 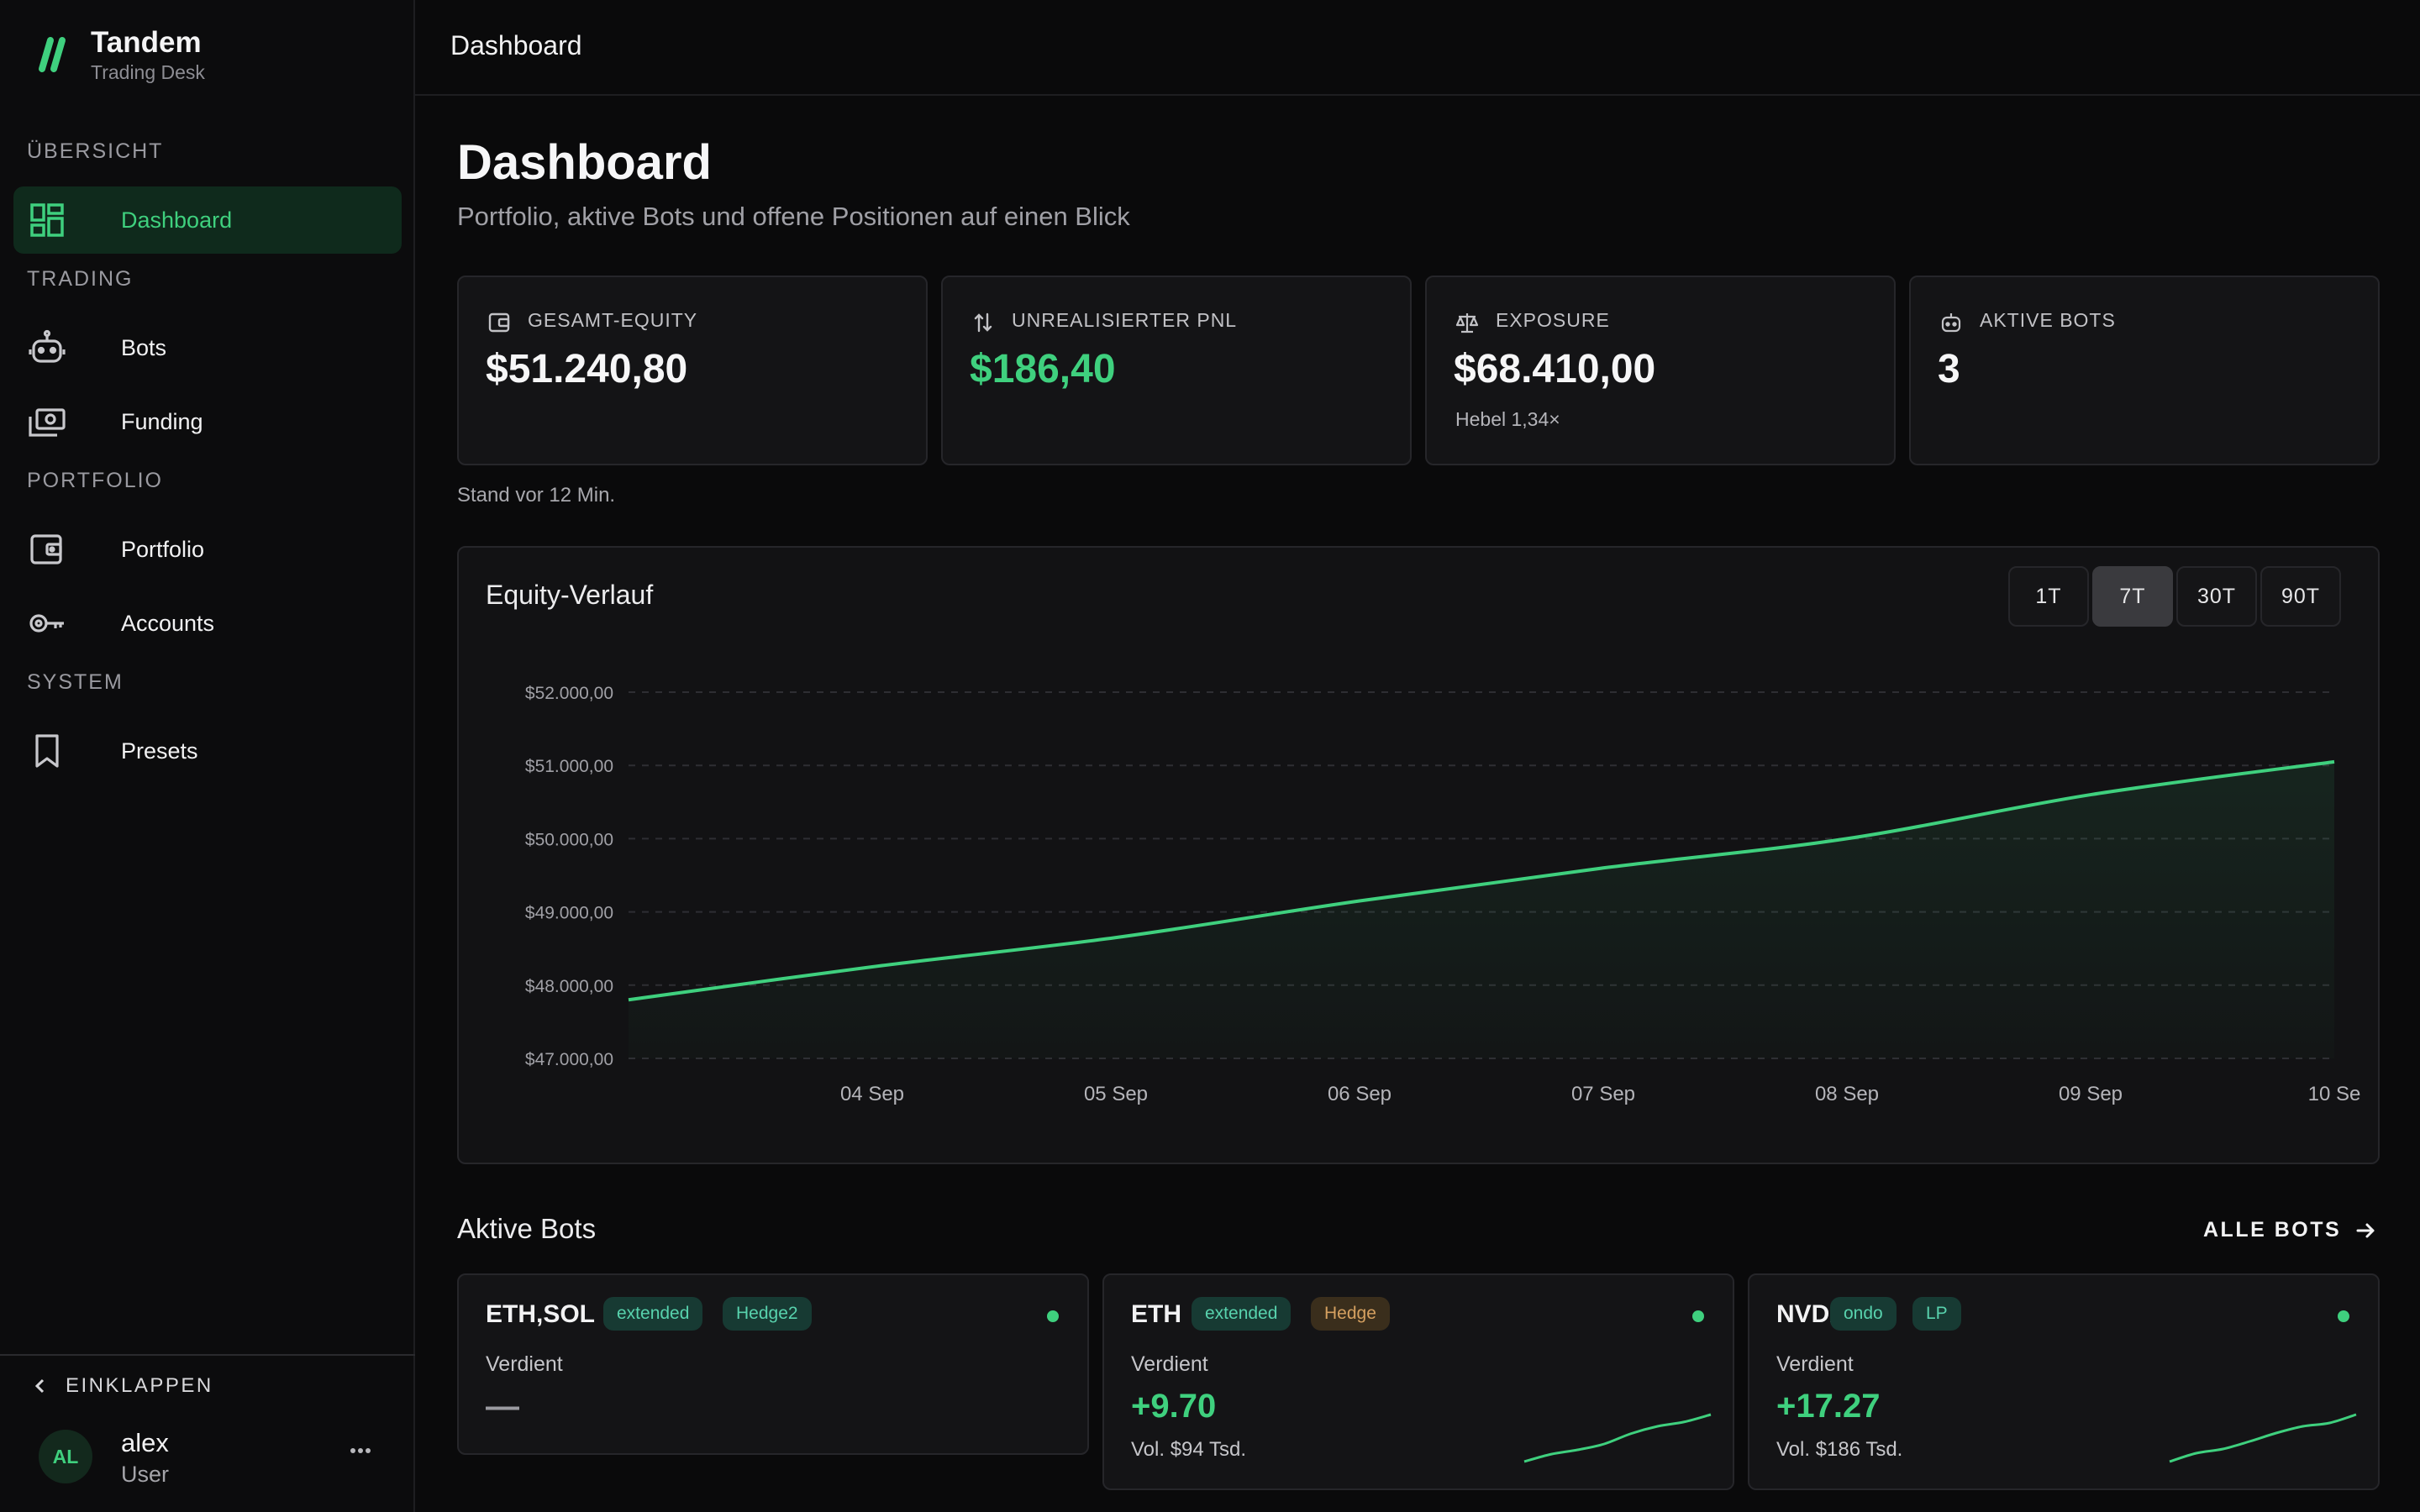 I want to click on equity-area, so click(x=1481, y=909).